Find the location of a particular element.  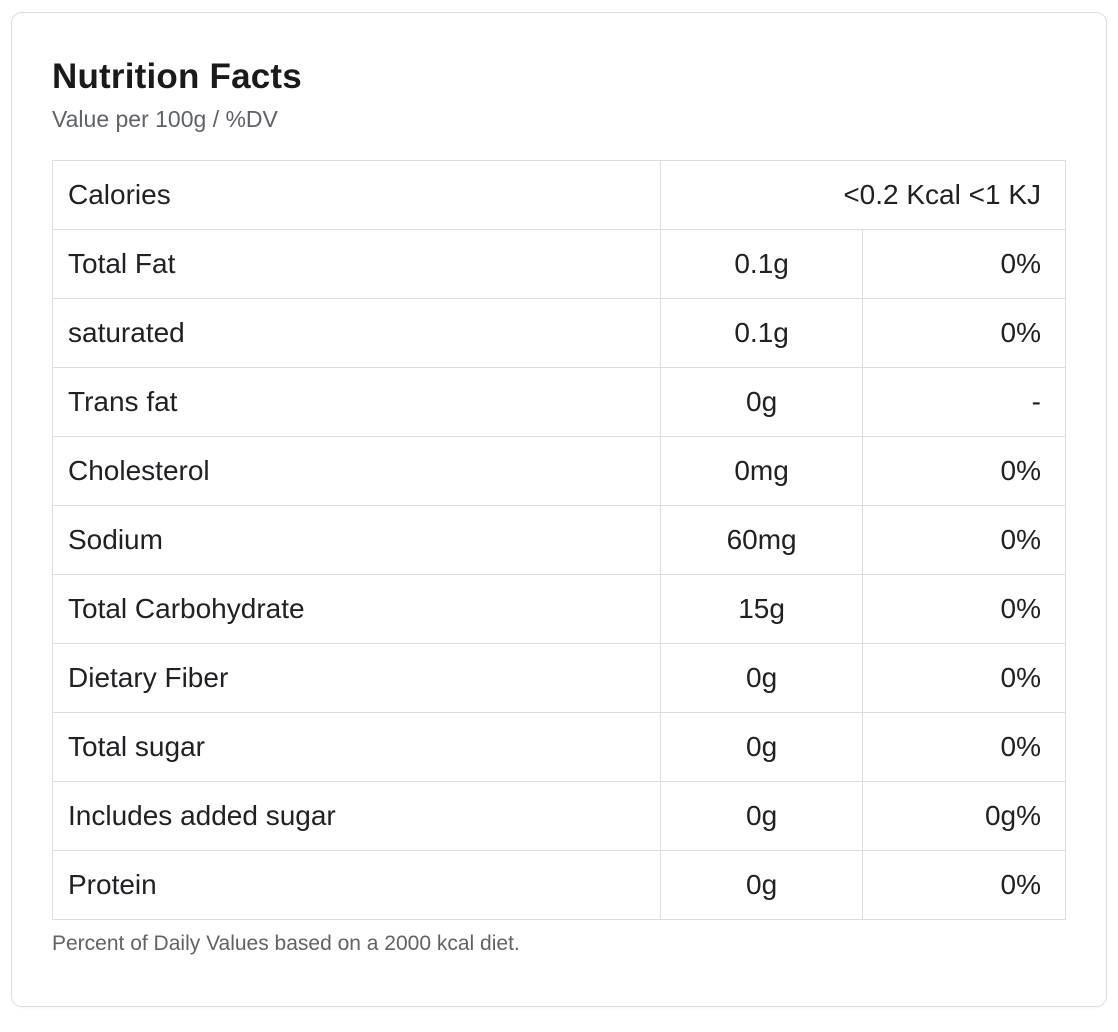

nutrient-label: Protein is located at coordinates (356, 884).